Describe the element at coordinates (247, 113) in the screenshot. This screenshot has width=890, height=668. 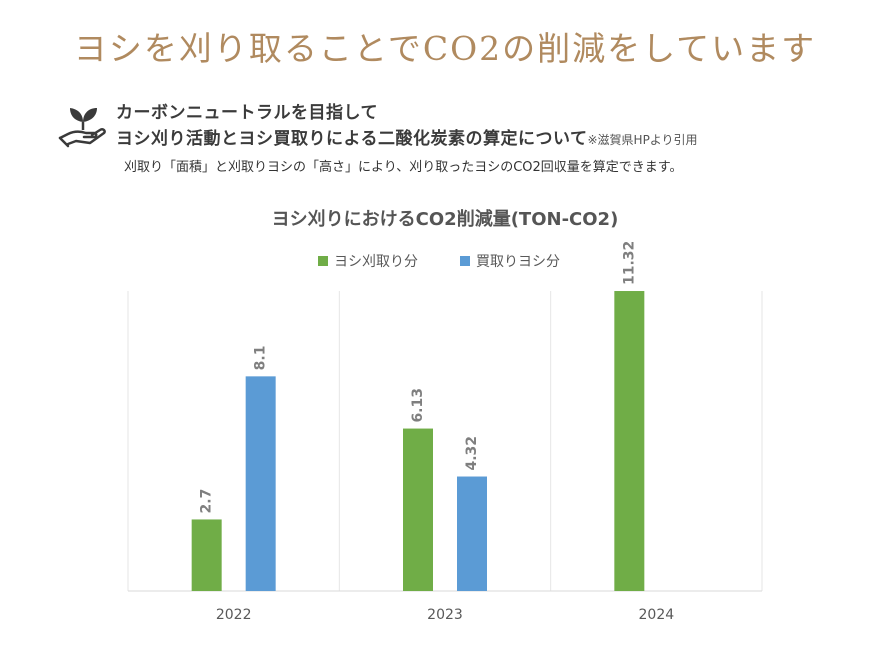
I see `subtitle-line-1: カーボンニュートラルを目指して` at that location.